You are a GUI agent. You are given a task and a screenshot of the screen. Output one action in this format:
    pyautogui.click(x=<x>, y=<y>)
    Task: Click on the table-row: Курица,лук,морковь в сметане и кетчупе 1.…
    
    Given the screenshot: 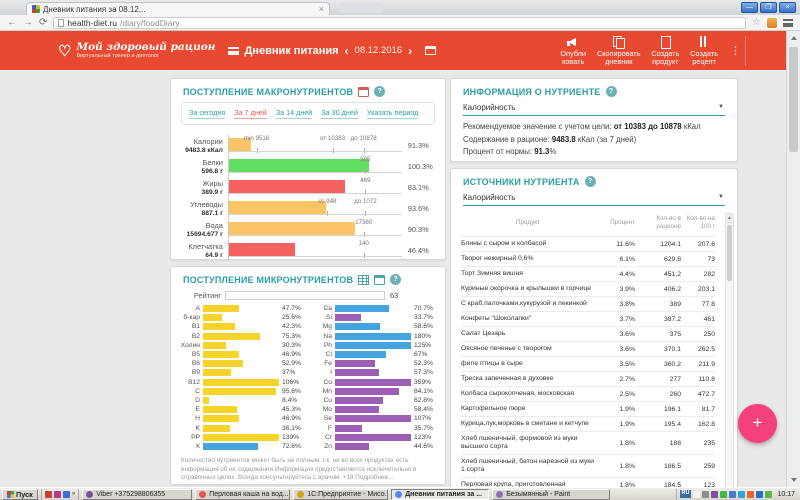 What is the action you would take?
    pyautogui.click(x=588, y=423)
    